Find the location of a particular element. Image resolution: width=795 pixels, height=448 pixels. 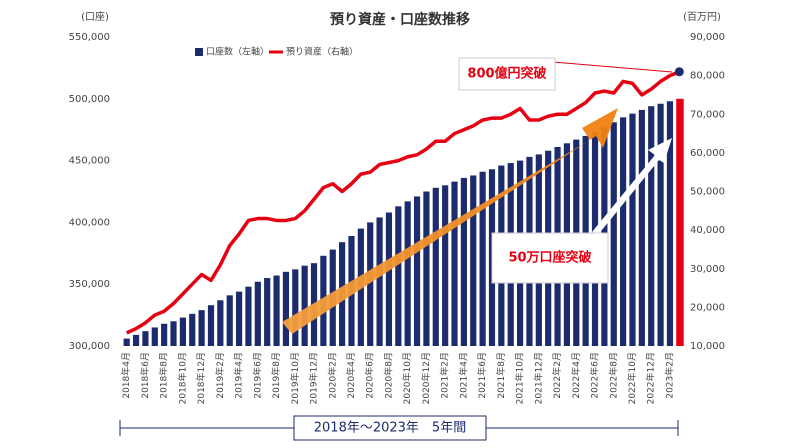

chart-title: 預り資産・口座数推移 is located at coordinates (400, 19).